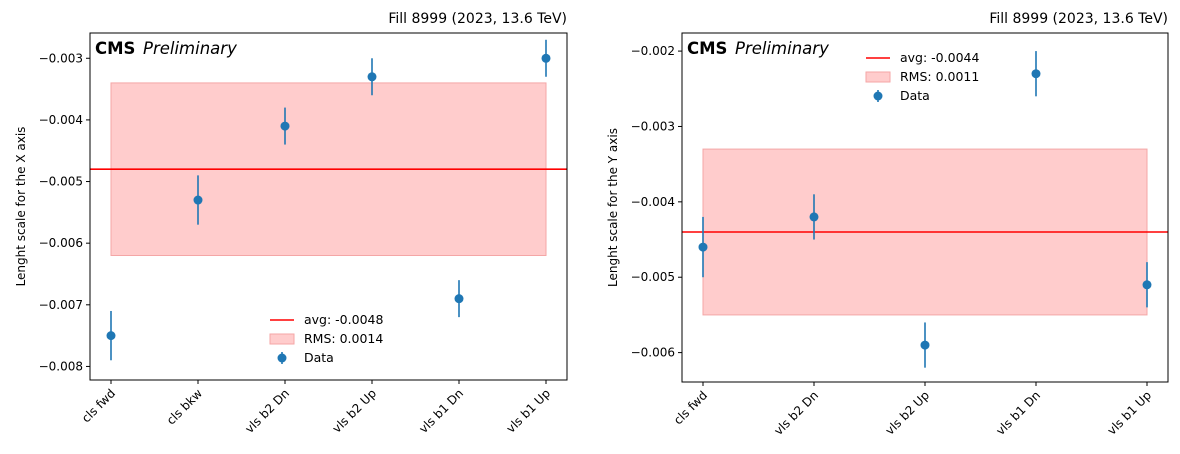 The image size is (1180, 454). Describe the element at coordinates (61, 305) in the screenshot. I see `y-tick-label: −0.007` at that location.